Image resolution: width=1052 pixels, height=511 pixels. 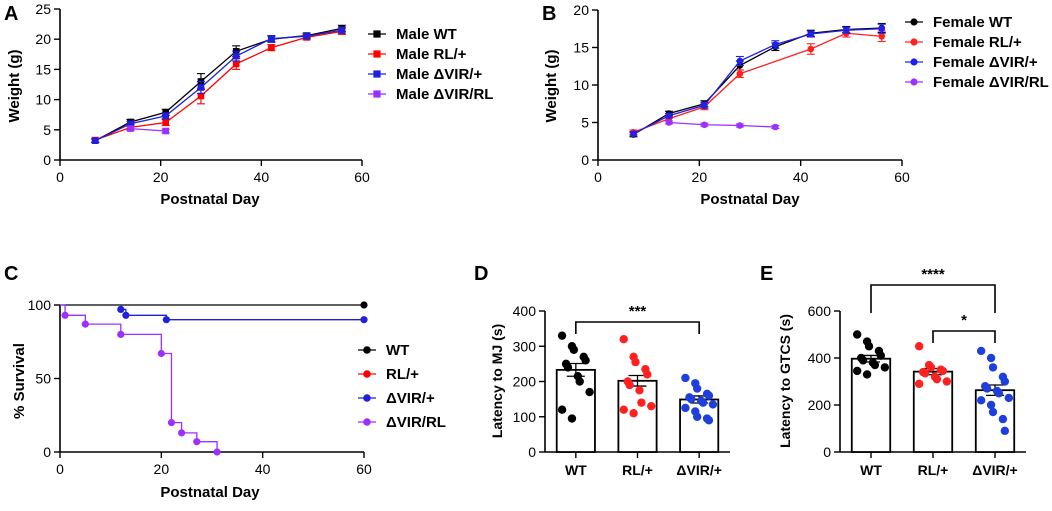 What do you see at coordinates (43, 9) in the screenshot?
I see `y-tick-label: 25` at bounding box center [43, 9].